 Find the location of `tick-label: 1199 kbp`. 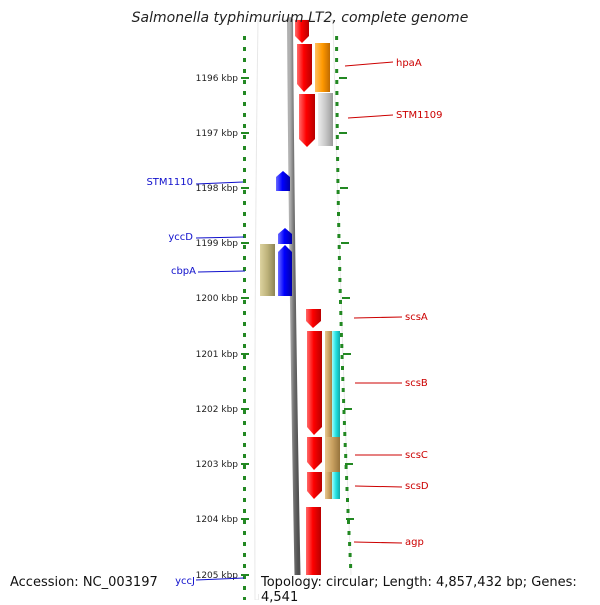

tick-label: 1199 kbp is located at coordinates (217, 244).